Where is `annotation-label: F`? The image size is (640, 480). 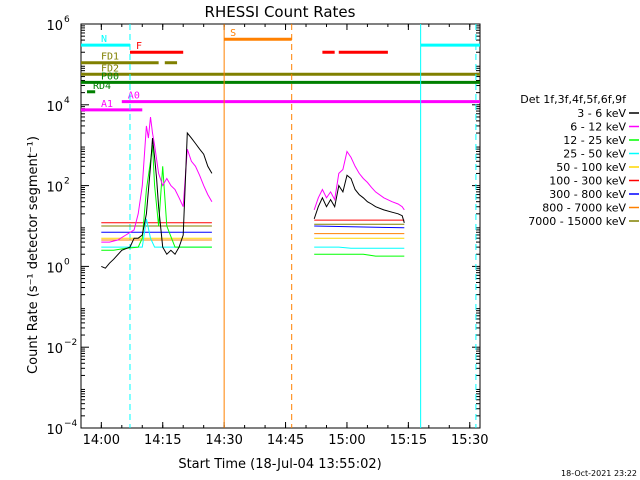 annotation-label: F is located at coordinates (139, 46).